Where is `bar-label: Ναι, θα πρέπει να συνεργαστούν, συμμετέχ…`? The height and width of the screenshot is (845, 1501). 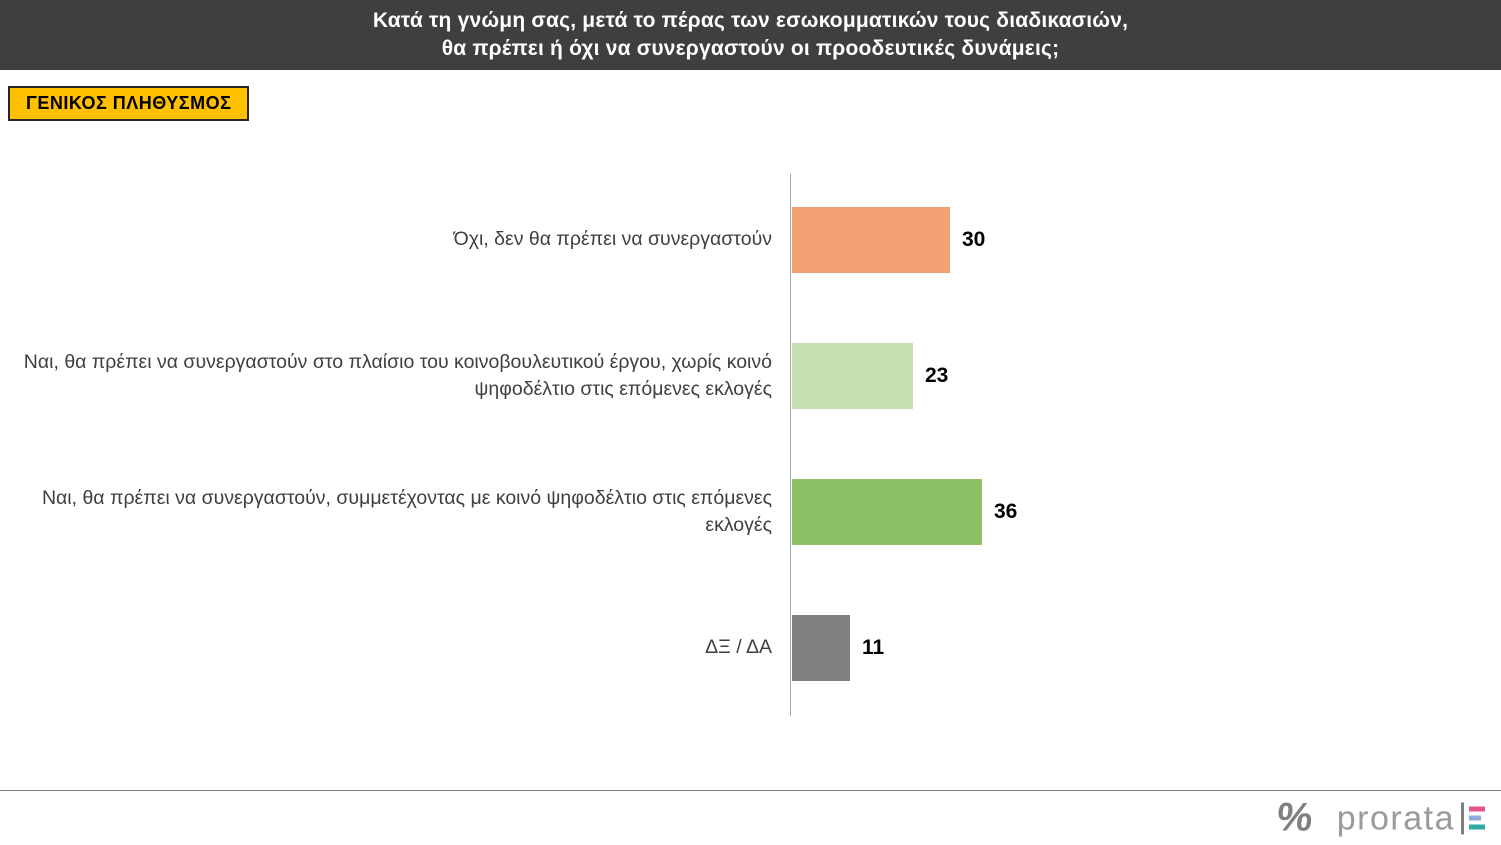
bar-label: Ναι, θα πρέπει να συνεργαστούν, συμμετέχ… is located at coordinates (406, 511).